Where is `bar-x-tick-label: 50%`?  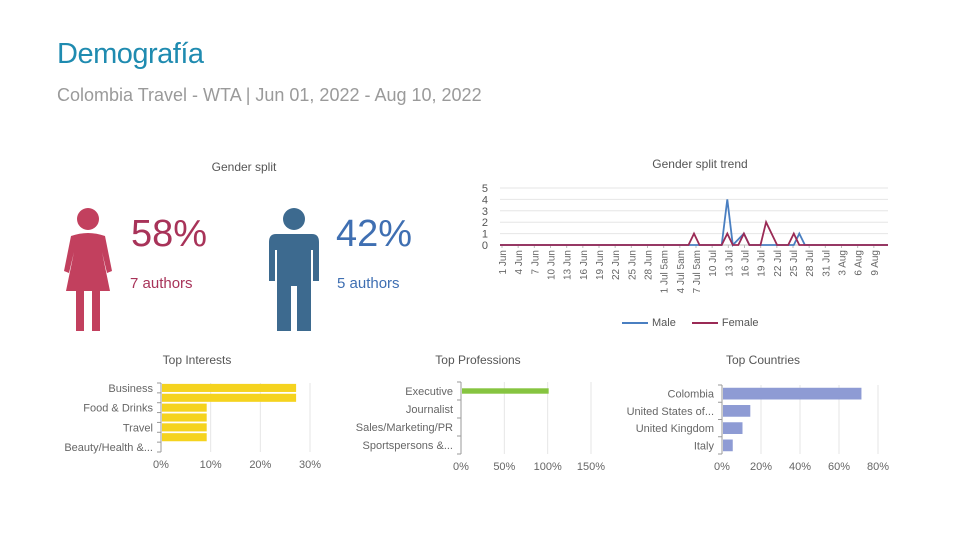
bar-x-tick-label: 50% is located at coordinates (504, 467).